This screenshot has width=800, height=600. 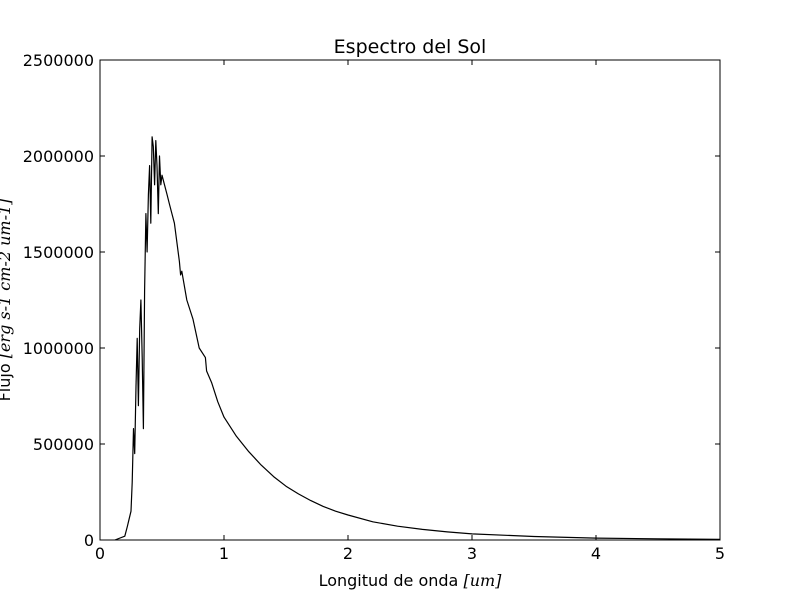 I want to click on y-tick-label: 0, so click(x=89, y=540).